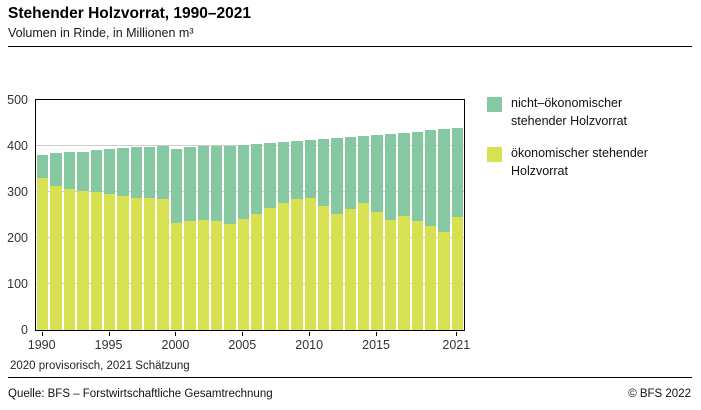  Describe the element at coordinates (136, 215) in the screenshot. I see `bar-1997` at that location.